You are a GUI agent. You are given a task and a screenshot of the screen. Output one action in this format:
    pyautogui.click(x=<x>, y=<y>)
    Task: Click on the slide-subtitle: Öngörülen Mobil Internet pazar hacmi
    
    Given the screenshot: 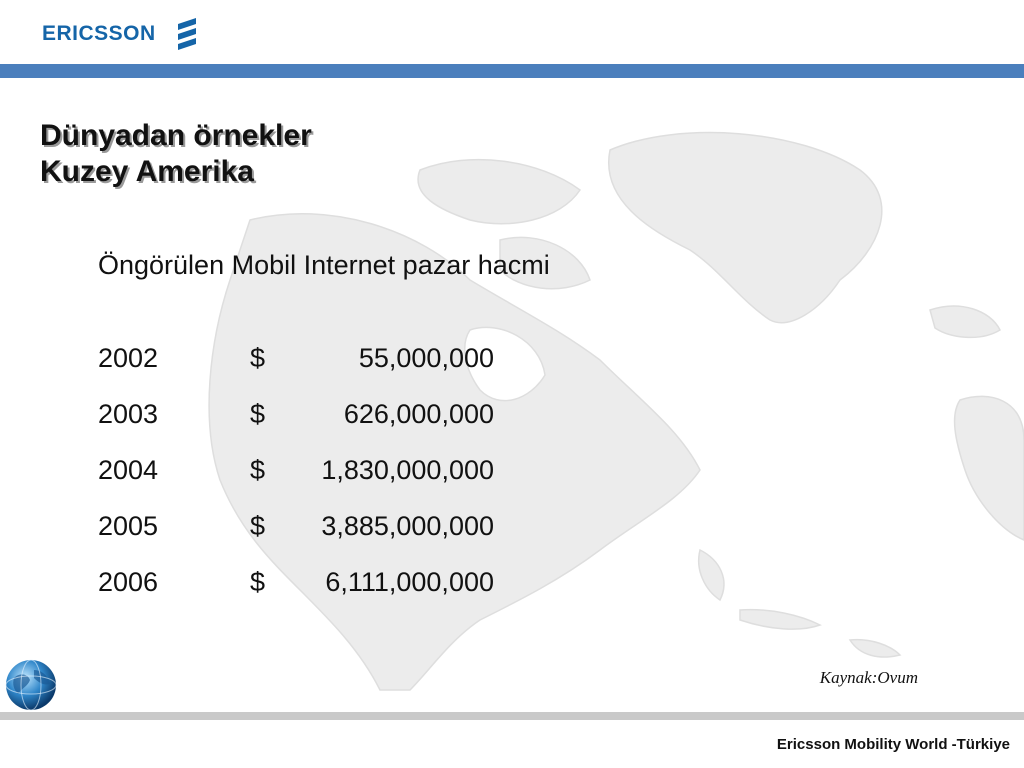 What is the action you would take?
    pyautogui.click(x=324, y=265)
    